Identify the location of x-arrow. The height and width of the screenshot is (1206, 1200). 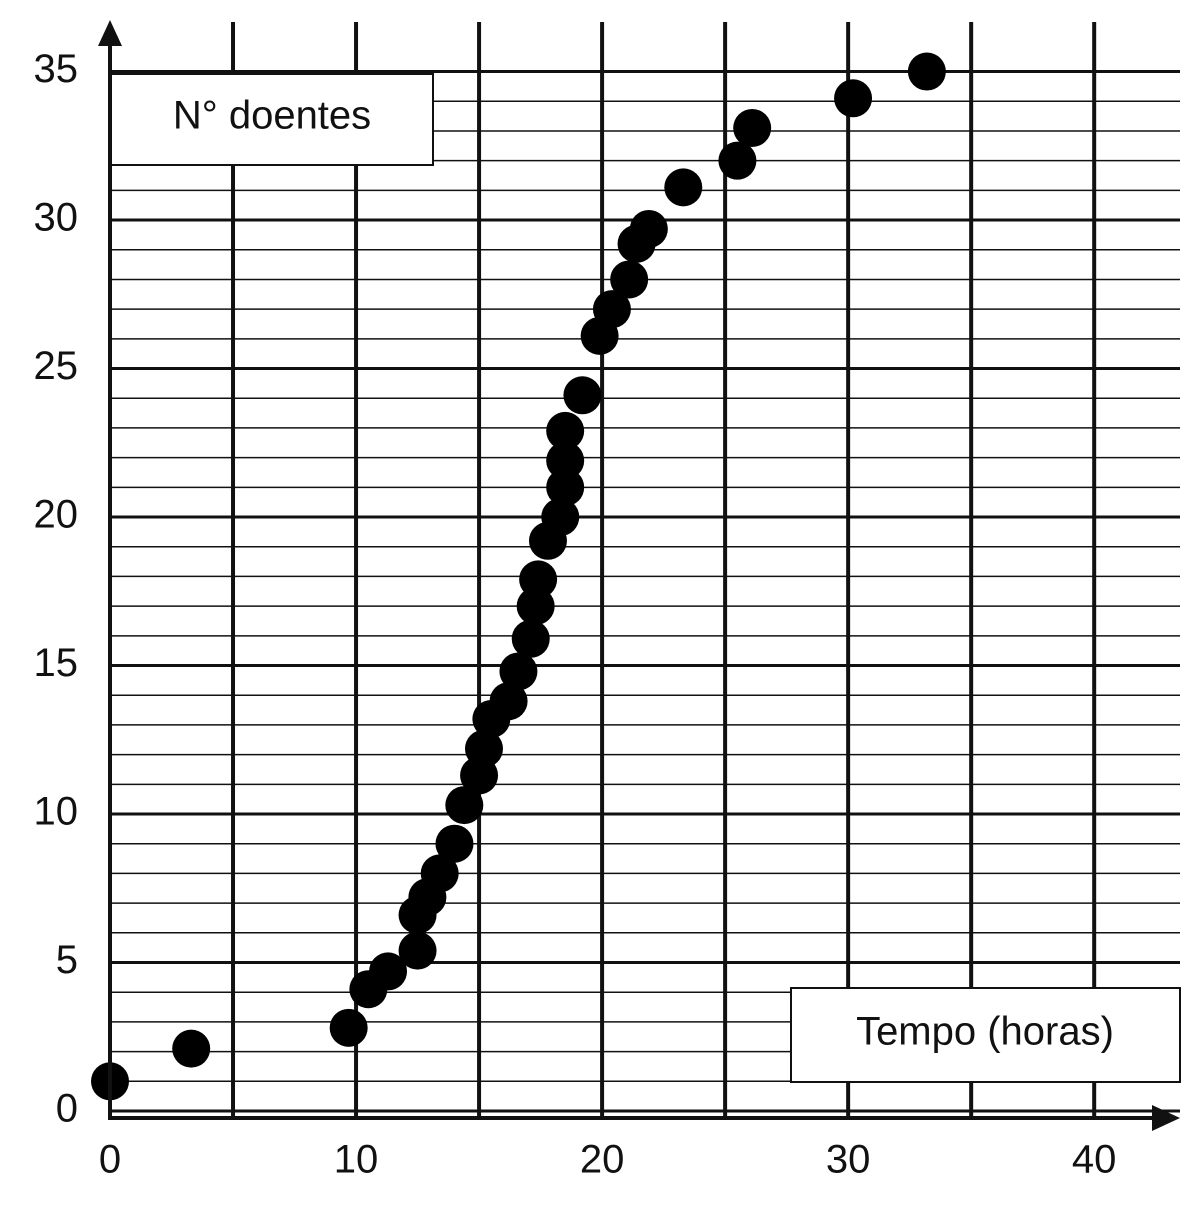
(1166, 1118).